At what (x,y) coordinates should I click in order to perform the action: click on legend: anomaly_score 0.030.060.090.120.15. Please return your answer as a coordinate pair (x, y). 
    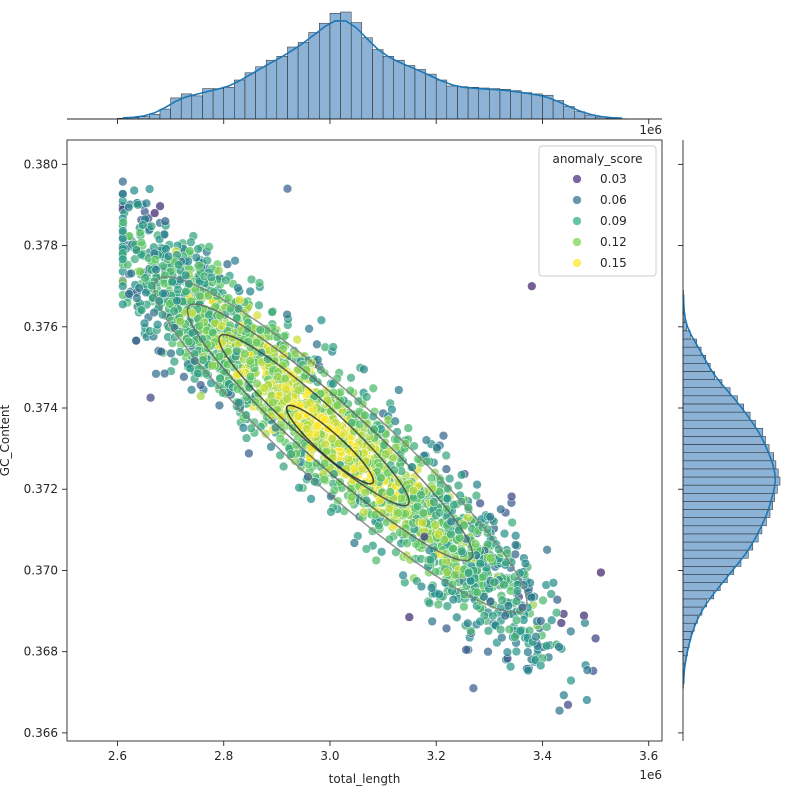
    Looking at the image, I should click on (597, 211).